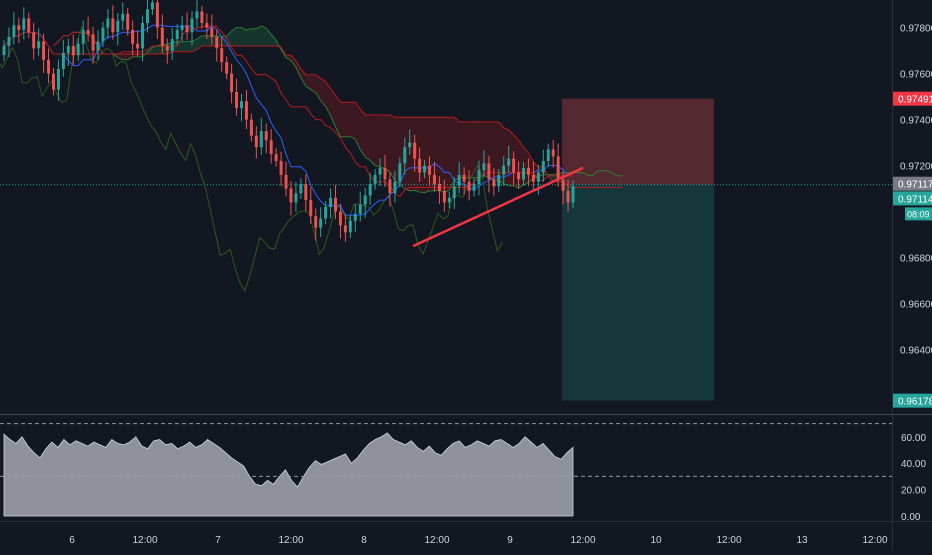 This screenshot has width=932, height=555. What do you see at coordinates (638, 141) in the screenshot?
I see `stop-loss-zone` at bounding box center [638, 141].